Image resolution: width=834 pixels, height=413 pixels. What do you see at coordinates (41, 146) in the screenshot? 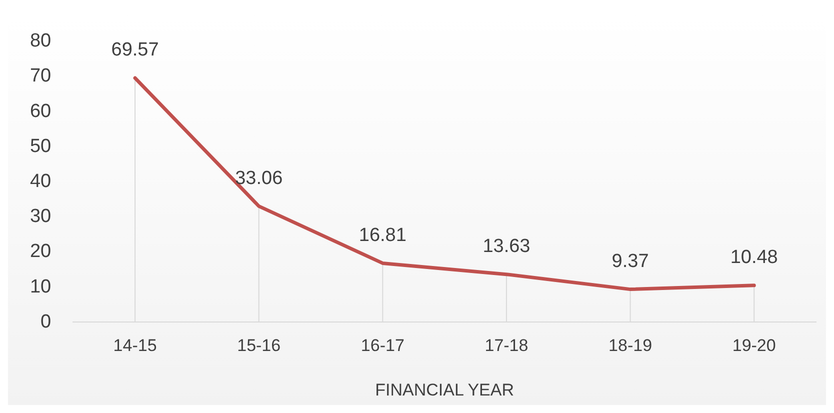
I see `y-tick-label: 50` at bounding box center [41, 146].